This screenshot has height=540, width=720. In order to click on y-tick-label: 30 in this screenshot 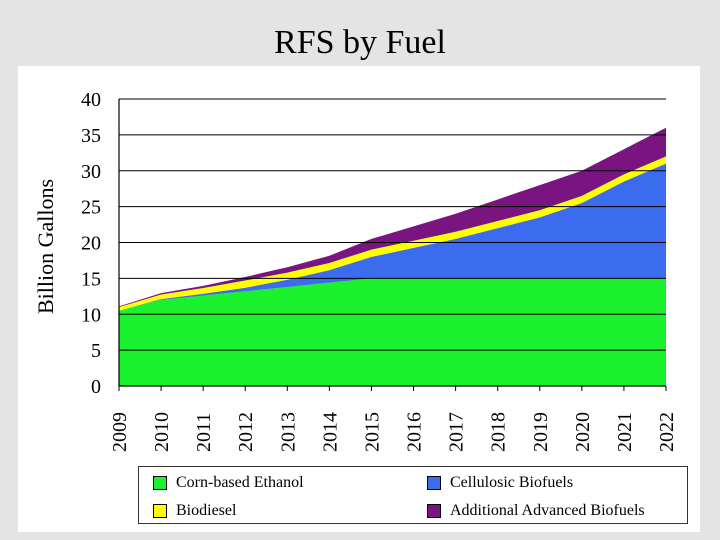, I will do `click(91, 172)`.